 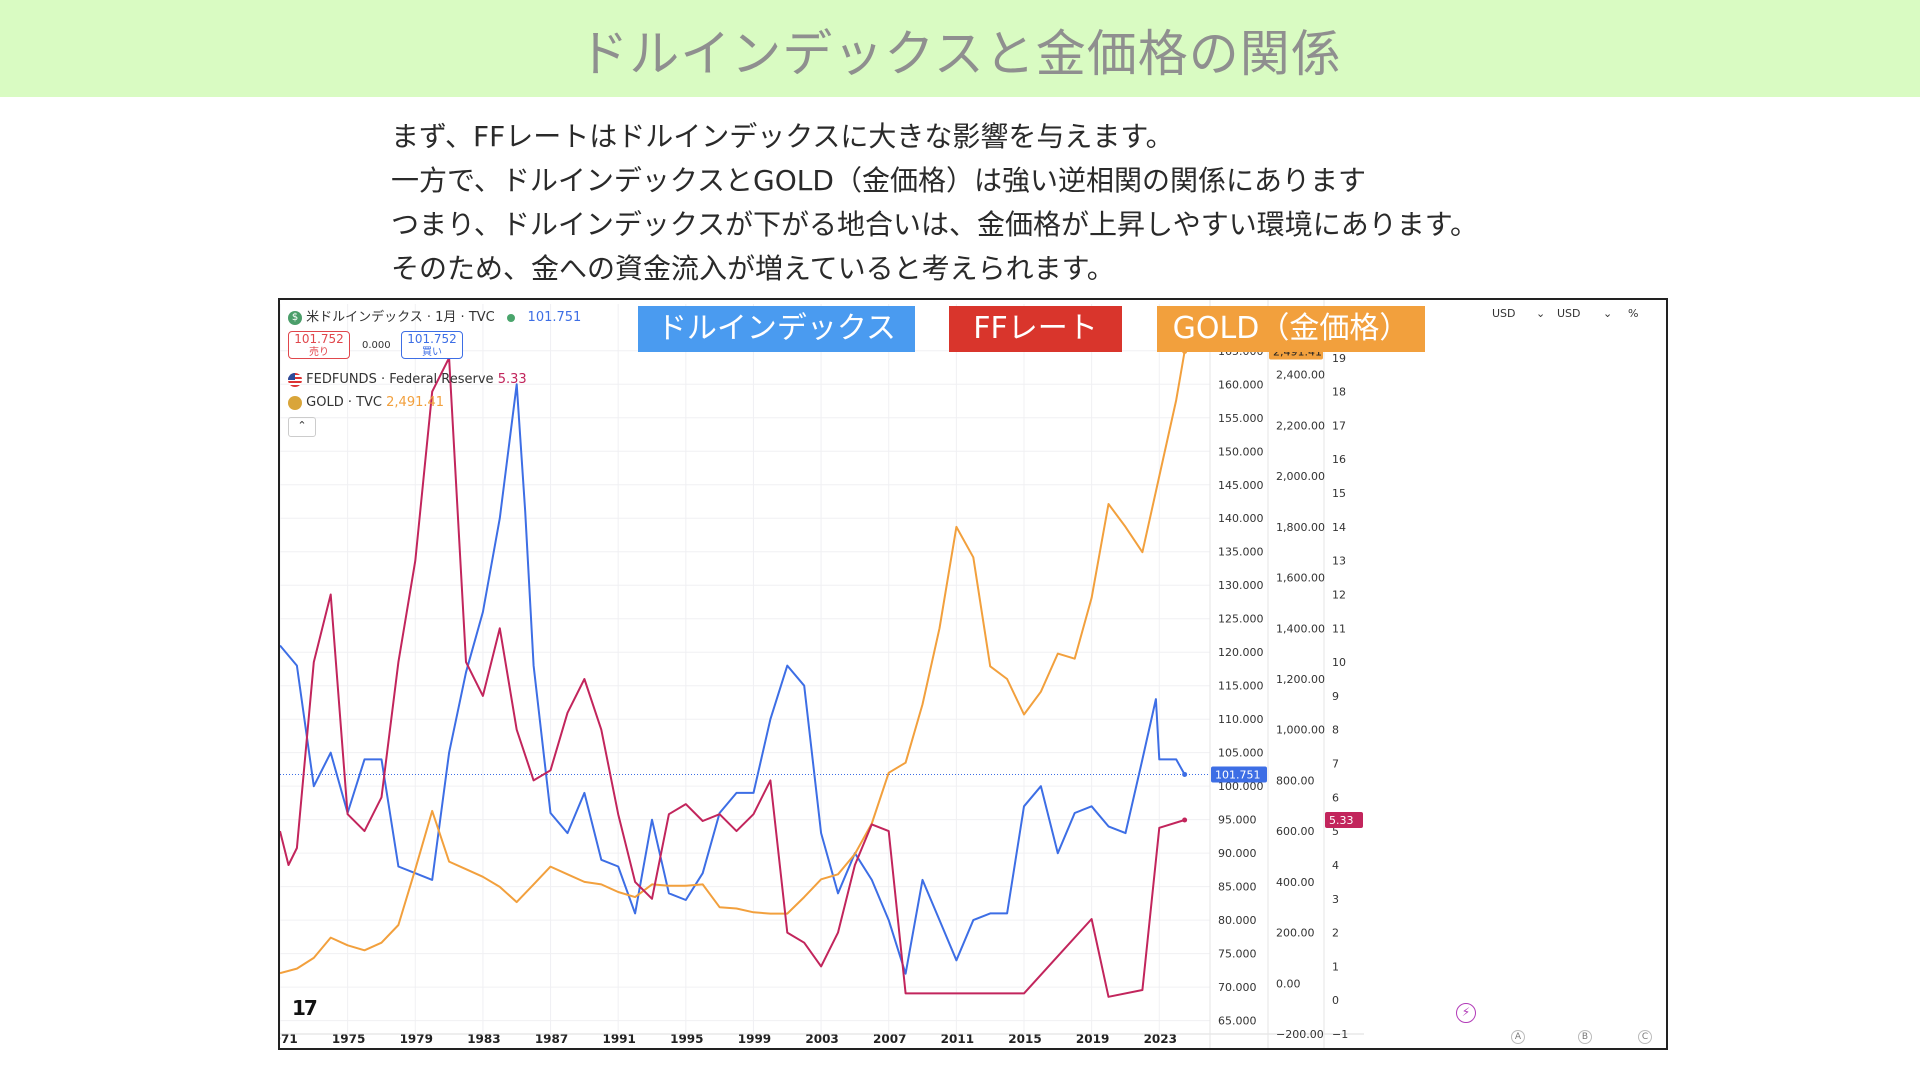 What do you see at coordinates (302, 427) in the screenshot?
I see `collapse-legend-button: ⌃` at bounding box center [302, 427].